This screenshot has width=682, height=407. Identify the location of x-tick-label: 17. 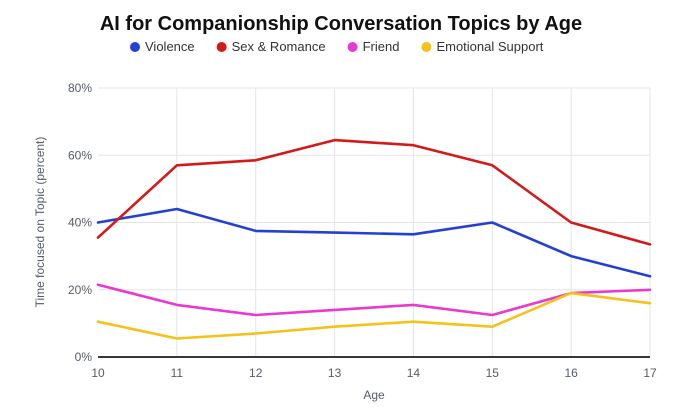
(650, 373).